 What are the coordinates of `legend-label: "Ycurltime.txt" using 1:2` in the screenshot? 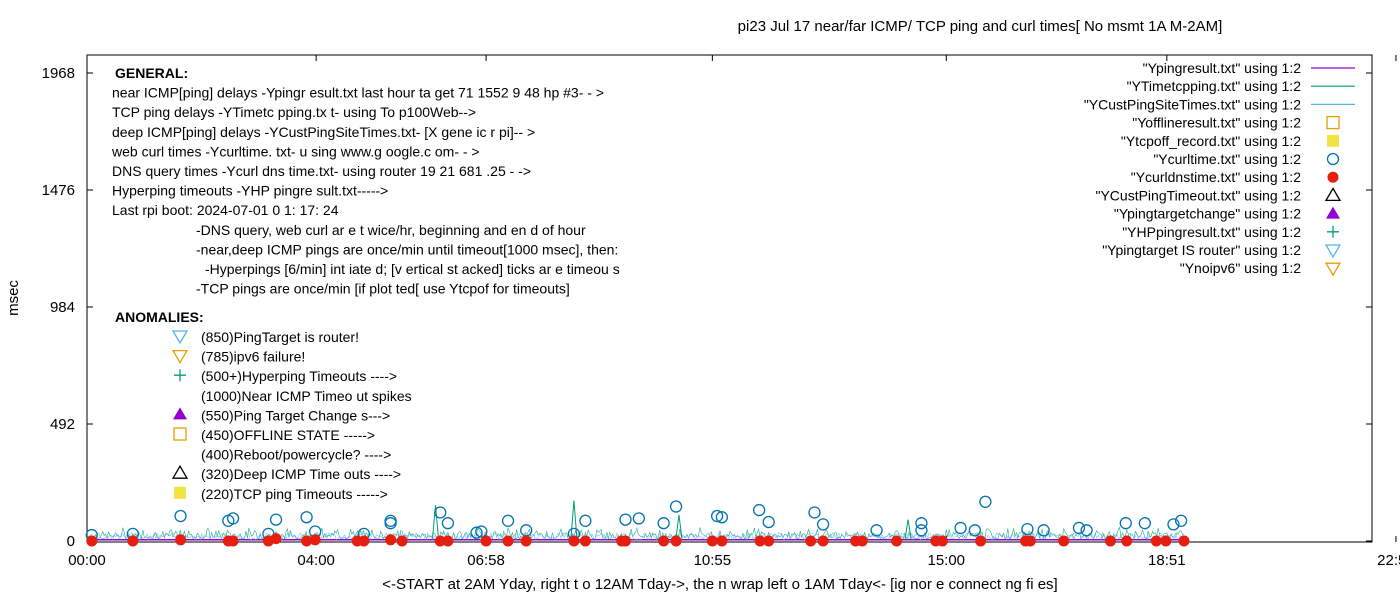 It's located at (1227, 159).